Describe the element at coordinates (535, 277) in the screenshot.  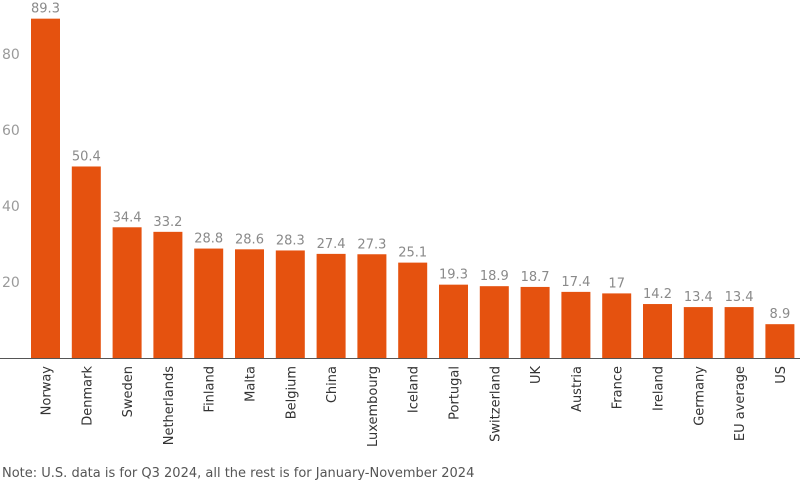
I see `data-label: 18.7` at that location.